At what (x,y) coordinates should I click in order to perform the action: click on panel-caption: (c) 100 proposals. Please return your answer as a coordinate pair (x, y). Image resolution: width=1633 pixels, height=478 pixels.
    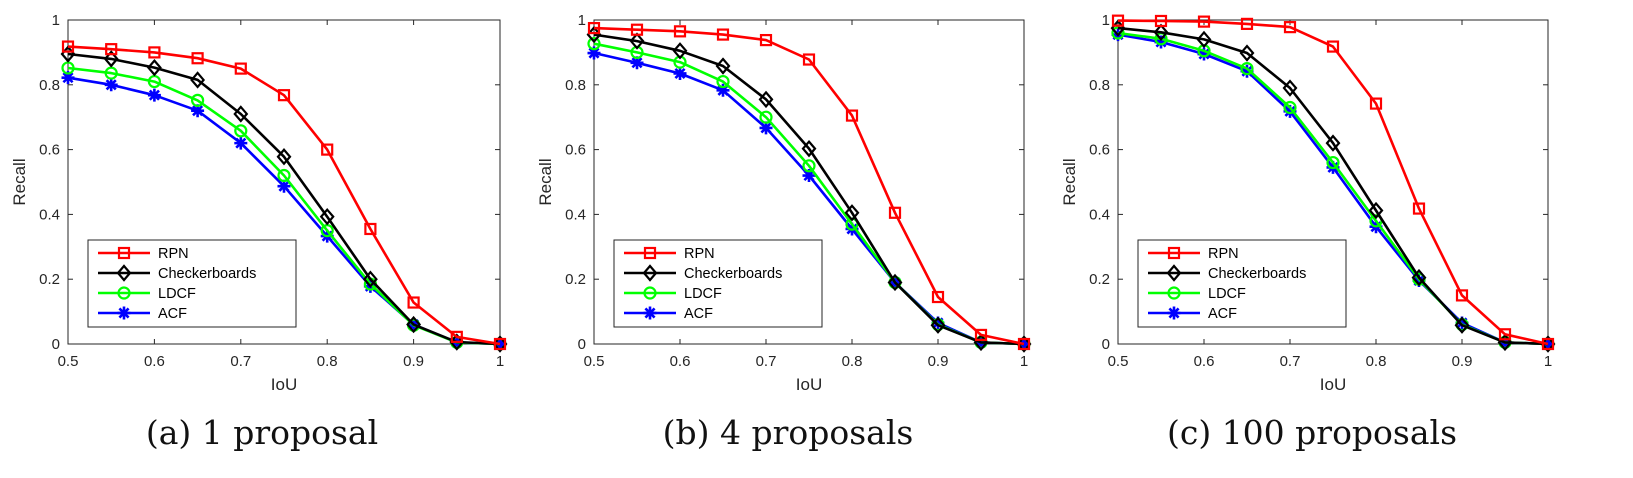
    Looking at the image, I should click on (1312, 432).